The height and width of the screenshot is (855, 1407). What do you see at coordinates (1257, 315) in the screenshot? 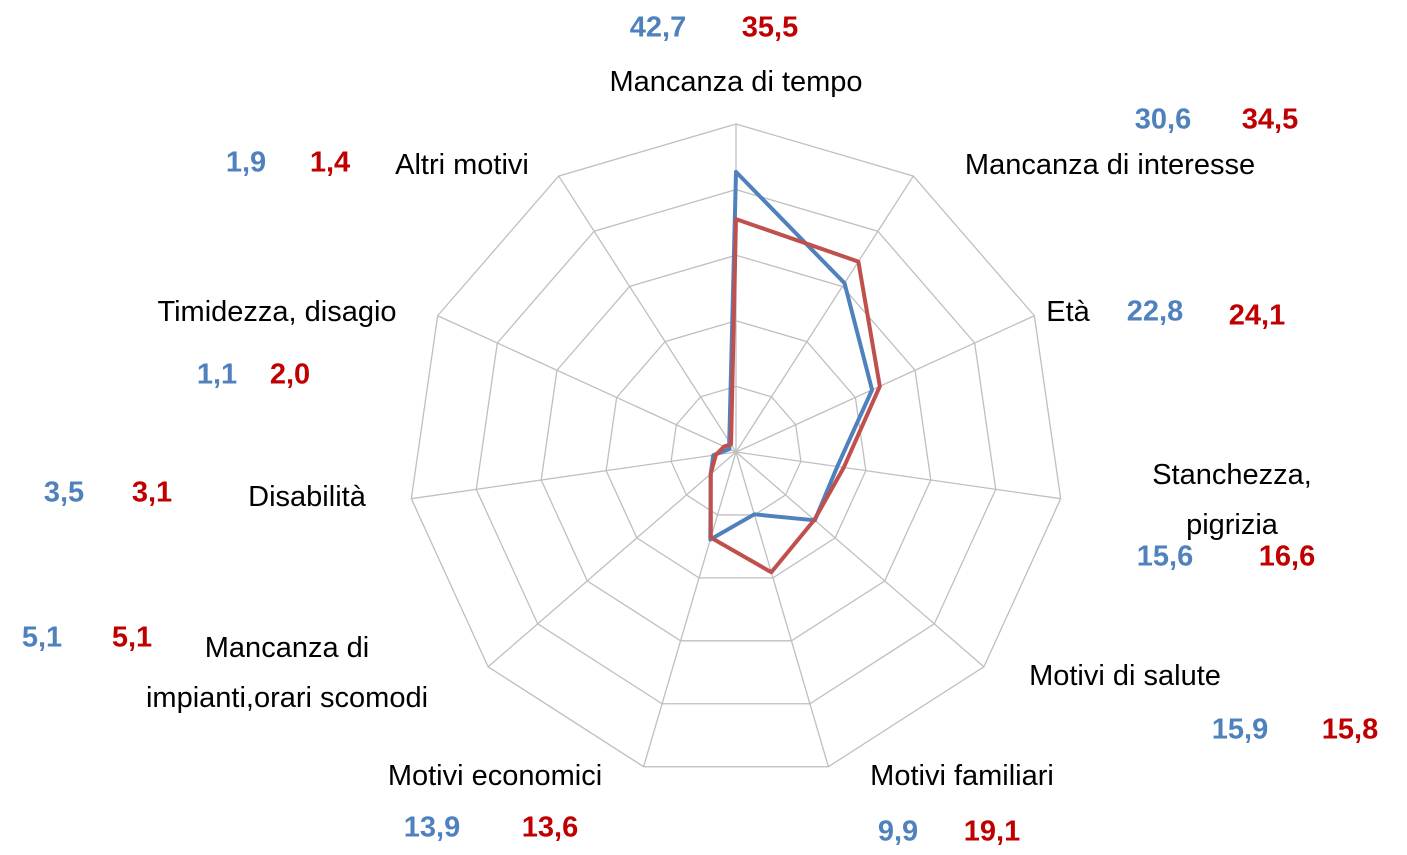
I see `value-label: 24,1` at bounding box center [1257, 315].